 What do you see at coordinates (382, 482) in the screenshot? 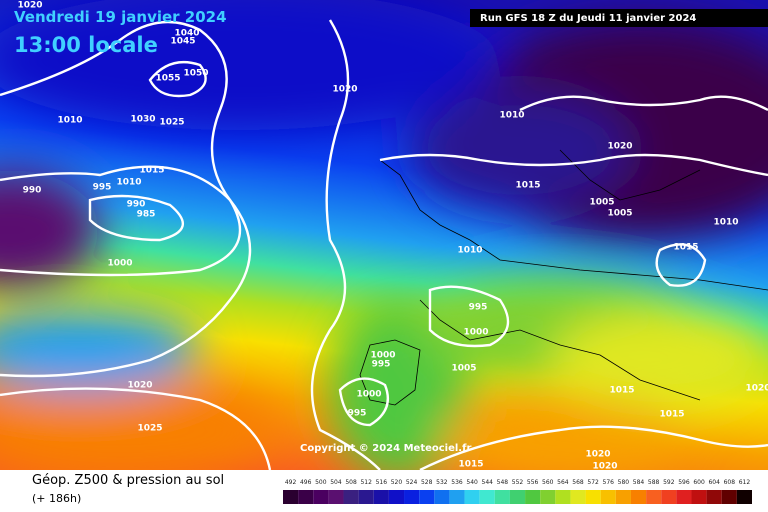
I see `legend-value: 516` at bounding box center [382, 482].